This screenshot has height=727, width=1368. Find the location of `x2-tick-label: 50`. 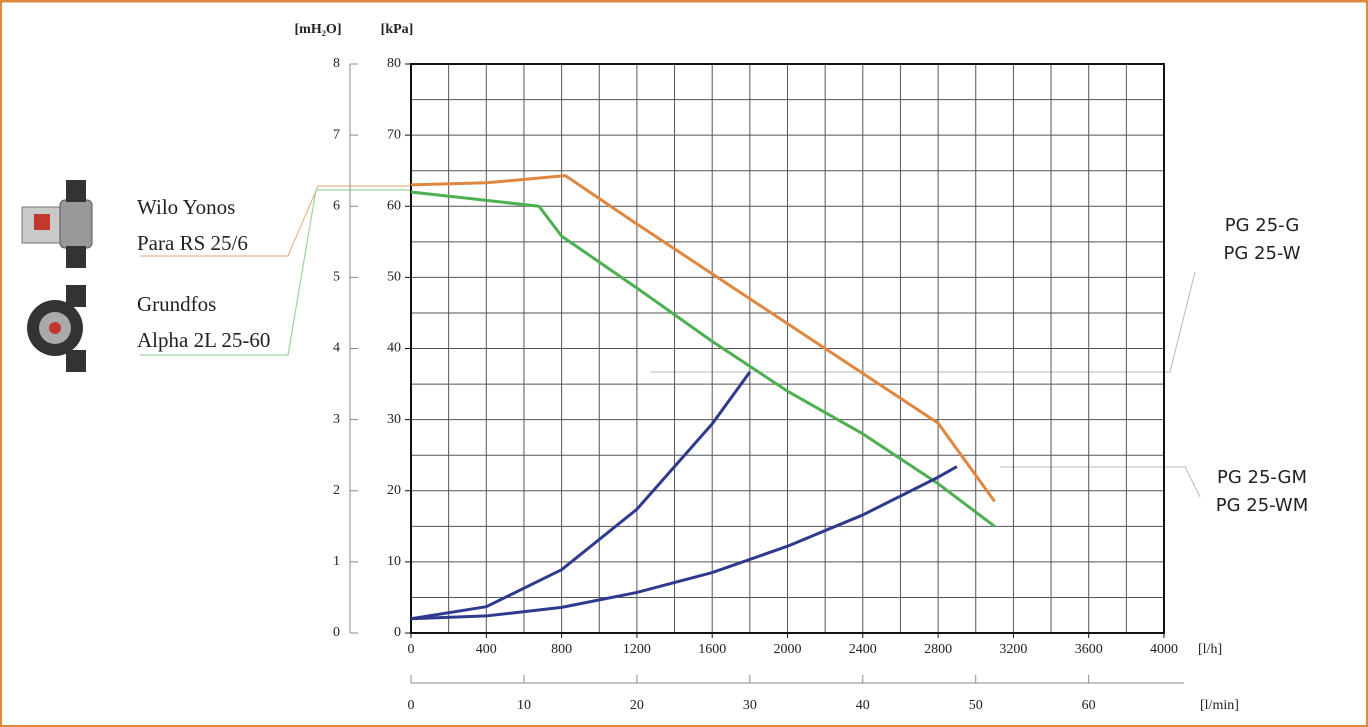

x2-tick-label: 50 is located at coordinates (976, 705).